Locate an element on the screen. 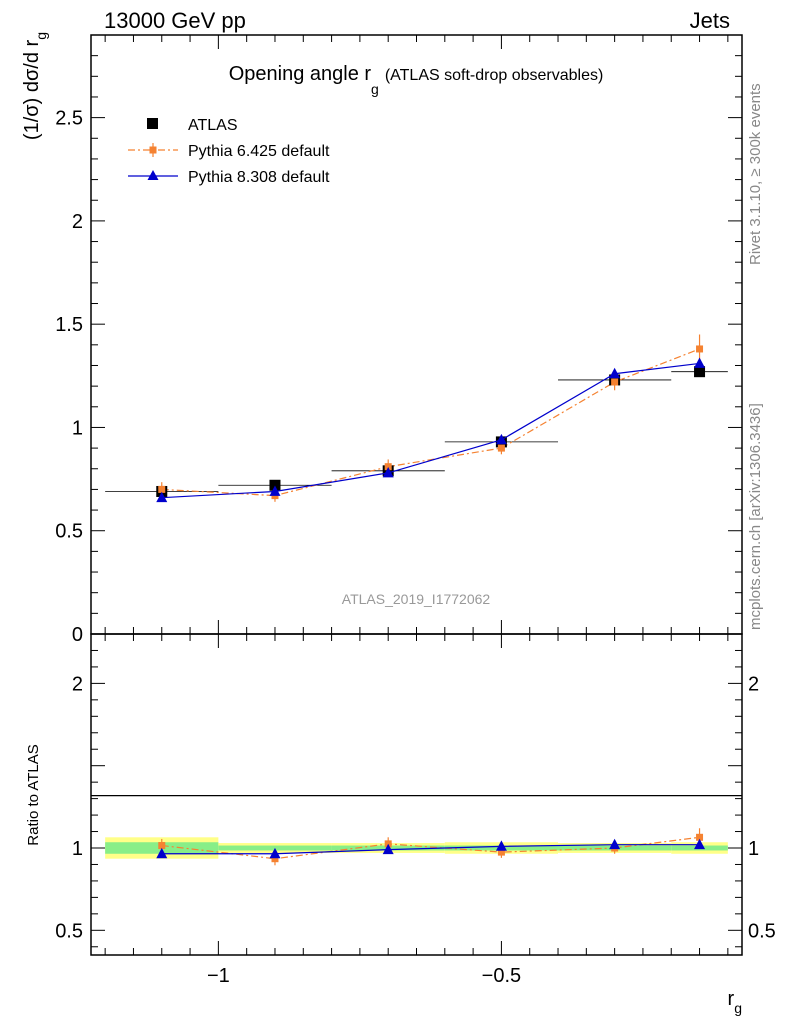  ratio-xtick-label: −0.5 is located at coordinates (501, 976).